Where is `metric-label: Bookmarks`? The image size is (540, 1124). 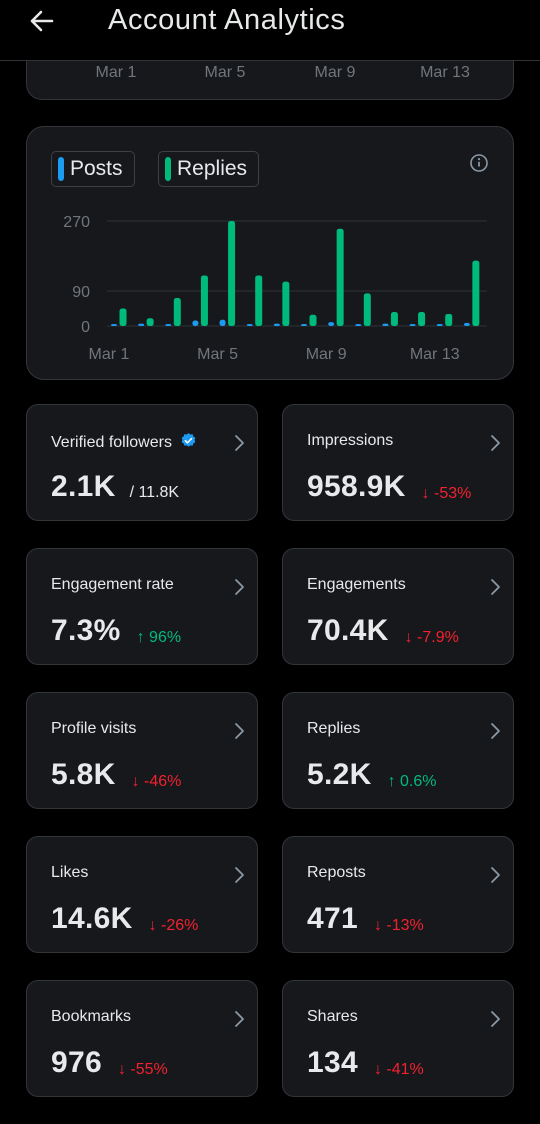 metric-label: Bookmarks is located at coordinates (91, 1017).